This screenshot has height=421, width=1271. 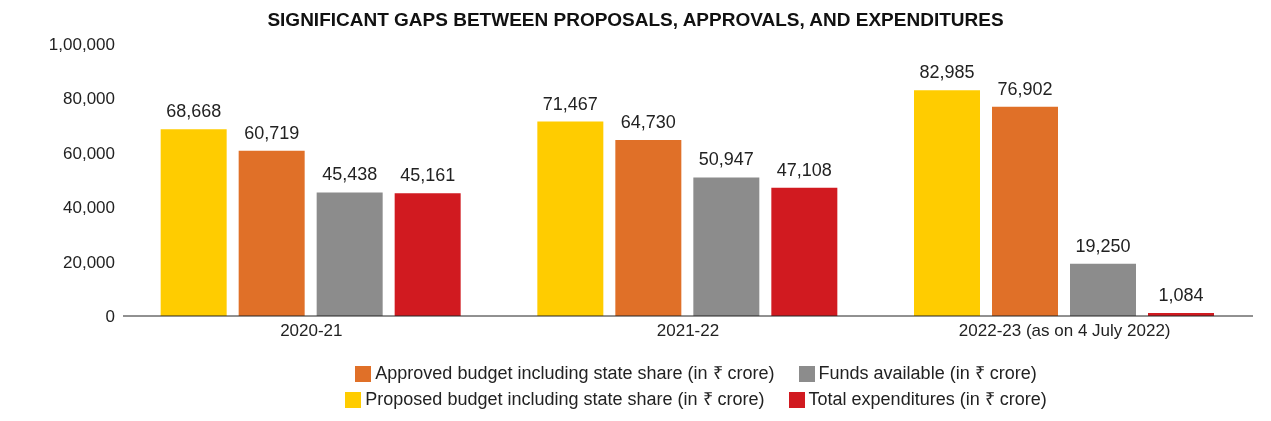 I want to click on data-label: 60,719, so click(x=272, y=132).